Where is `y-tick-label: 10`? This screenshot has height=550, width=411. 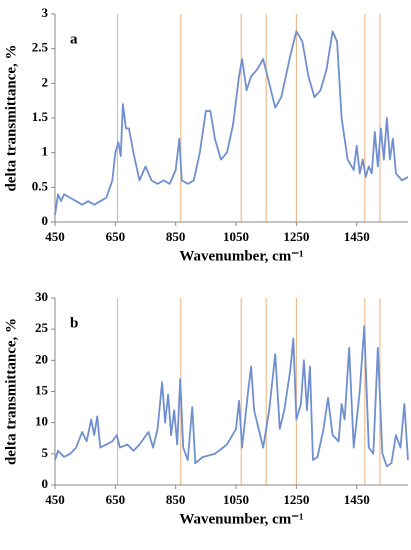
y-tick-label: 10 is located at coordinates (41, 421).